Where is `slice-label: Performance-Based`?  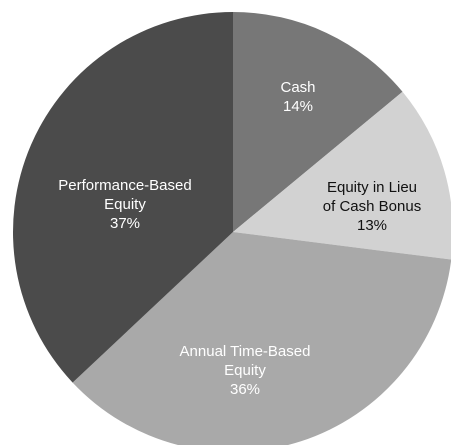 slice-label: Performance-Based is located at coordinates (124, 185).